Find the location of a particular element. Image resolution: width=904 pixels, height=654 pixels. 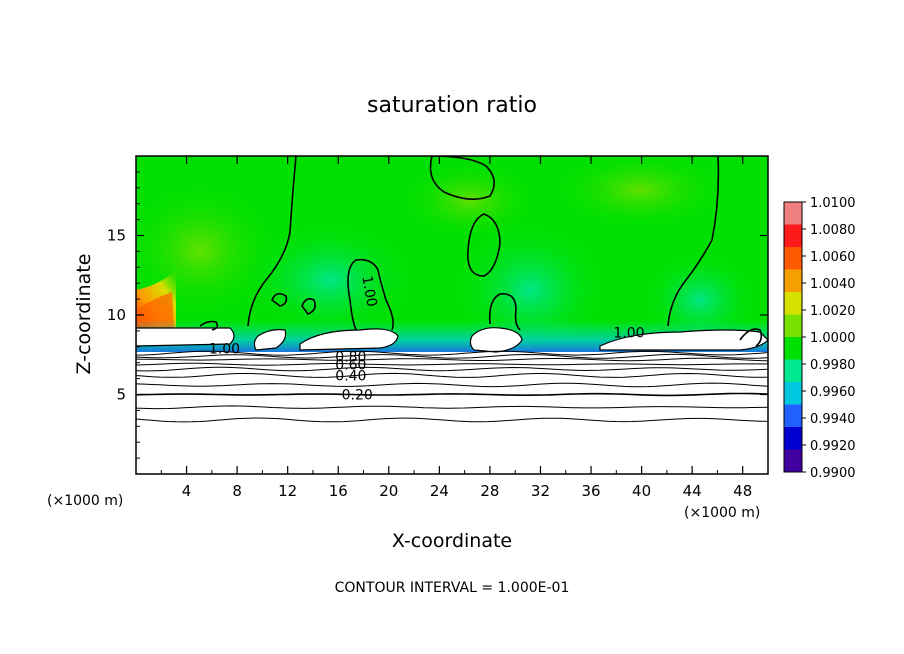

colorbar-label: 1.0040 is located at coordinates (833, 284).